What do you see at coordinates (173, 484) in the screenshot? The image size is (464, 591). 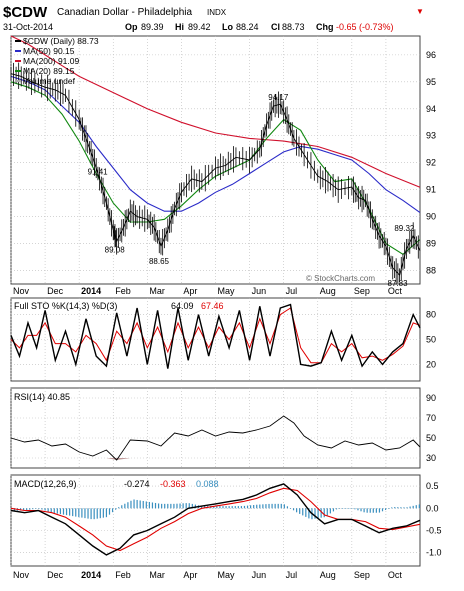 I see `macd-legend-signal: -0.363` at bounding box center [173, 484].